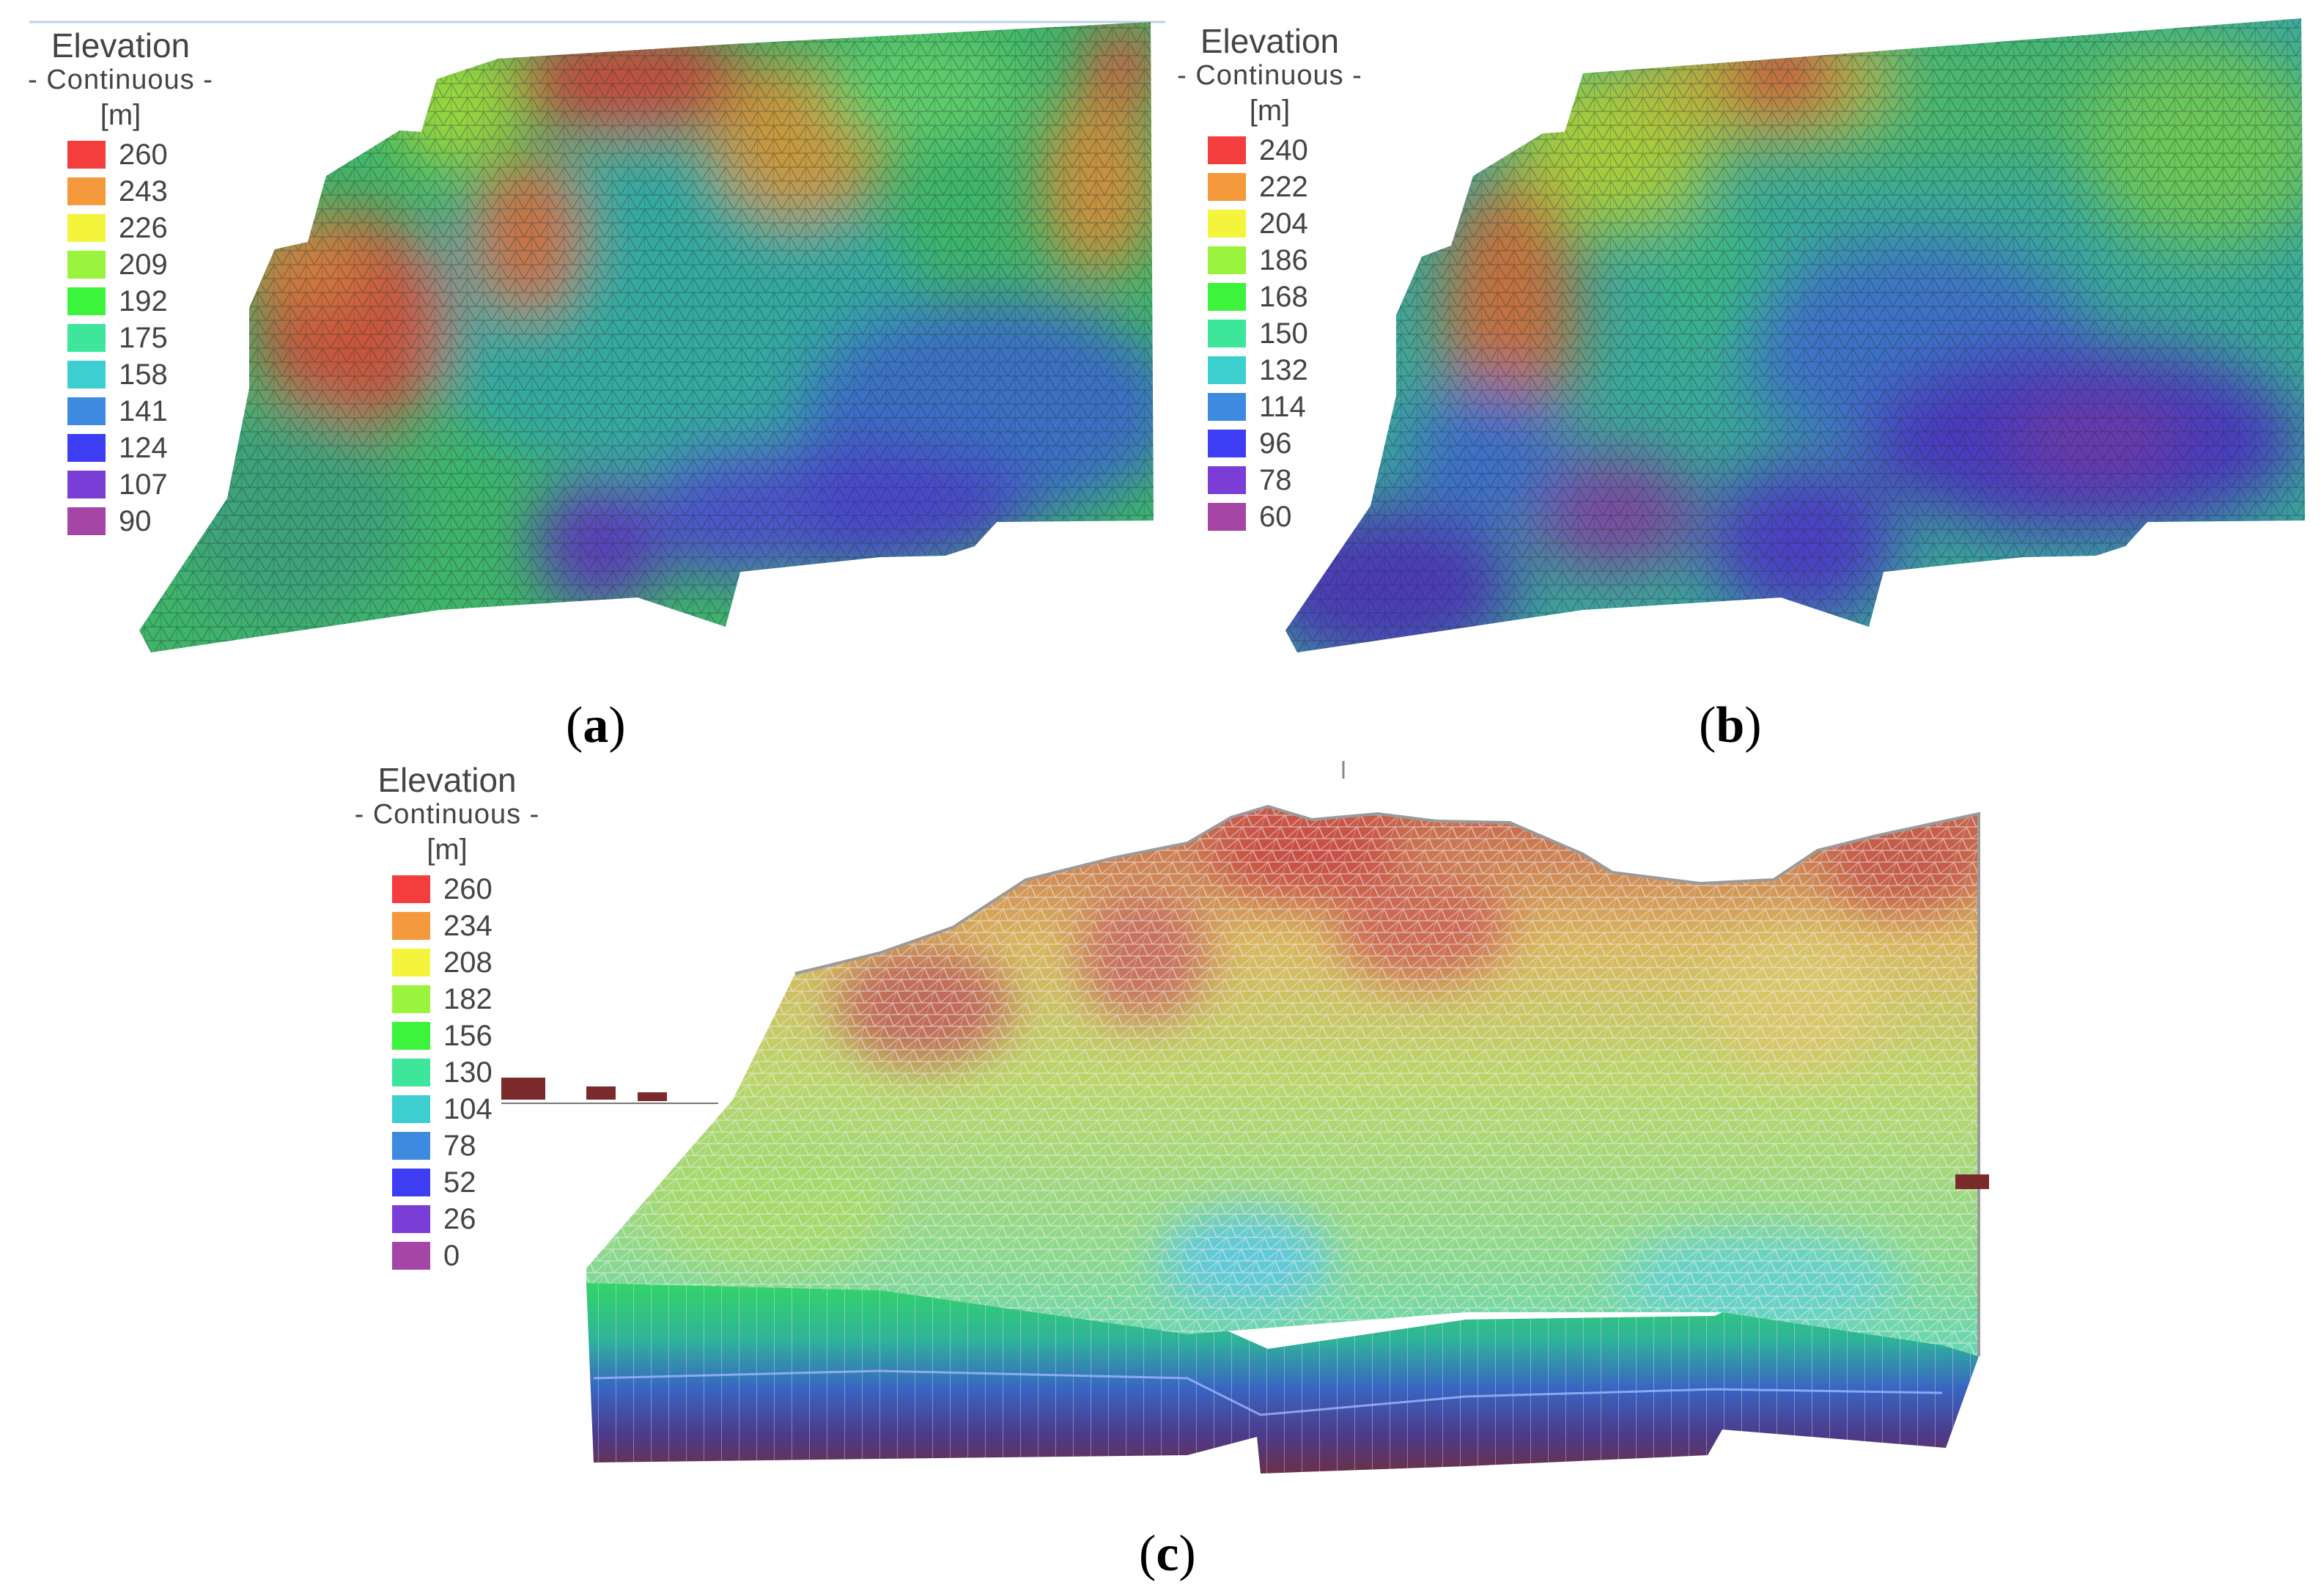 The width and height of the screenshot is (2324, 1593). I want to click on west-marker, so click(609, 1091).